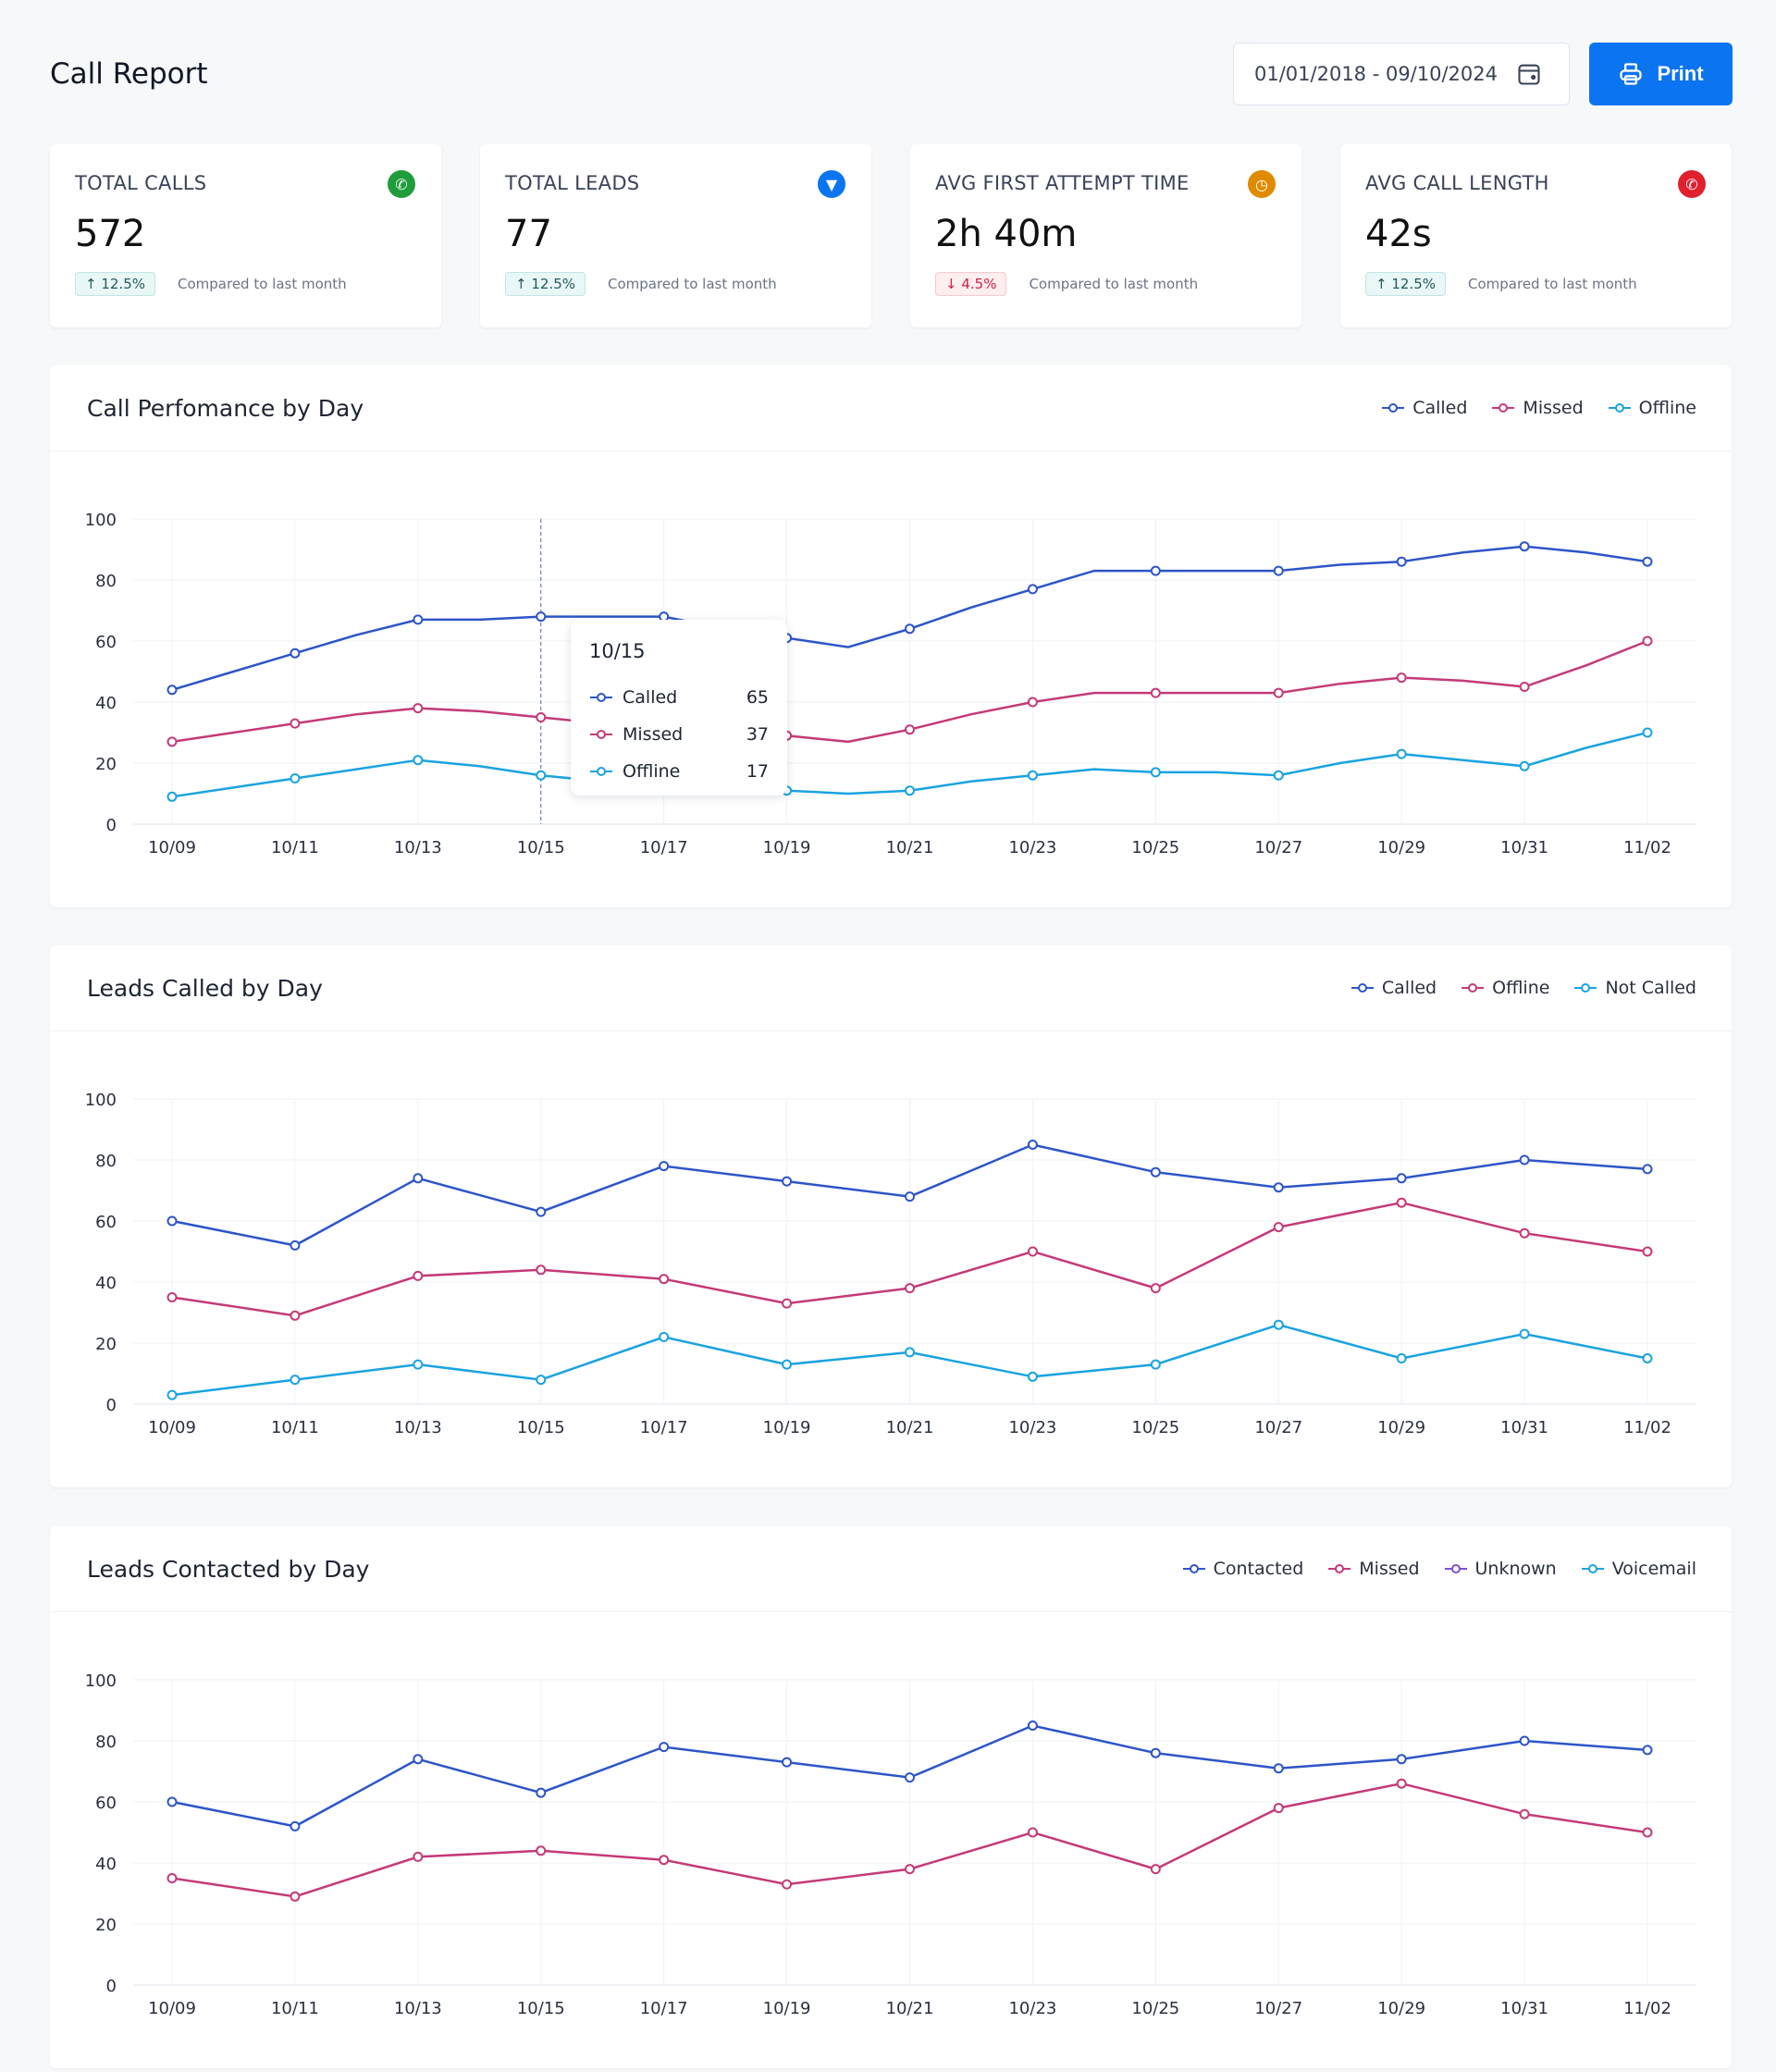 Image resolution: width=1776 pixels, height=2072 pixels. Describe the element at coordinates (1402, 74) in the screenshot. I see `date-range-picker: 01/01/2018 - 09/10/2024` at that location.